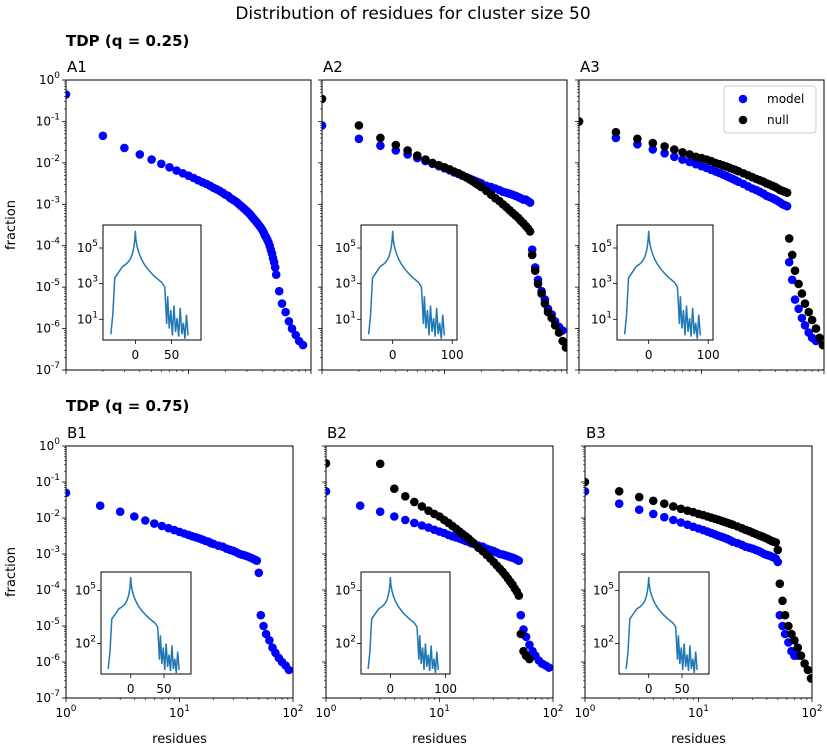 Image resolution: width=827 pixels, height=751 pixels. What do you see at coordinates (48, 661) in the screenshot?
I see `y-tick-label: 10⁻⁶` at bounding box center [48, 661].